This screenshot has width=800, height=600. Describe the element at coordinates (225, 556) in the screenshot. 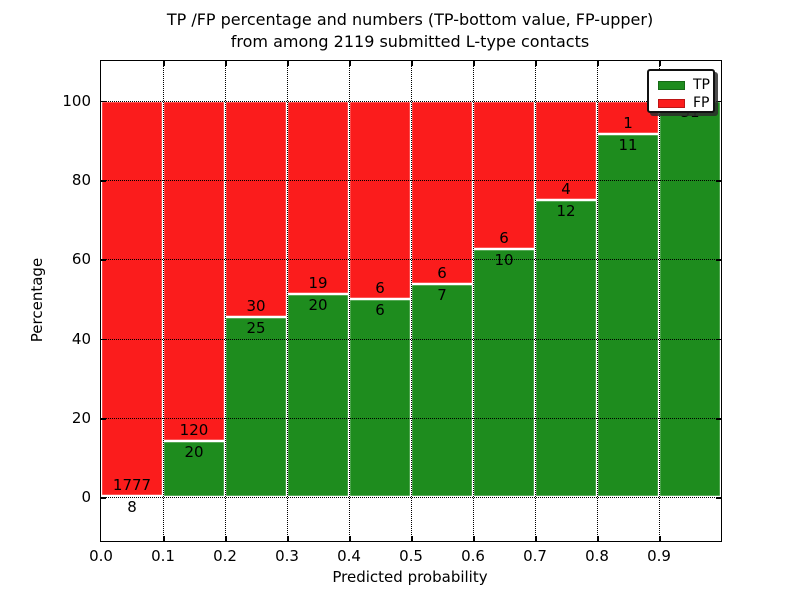

I see `x-tick-label: 0.2` at that location.